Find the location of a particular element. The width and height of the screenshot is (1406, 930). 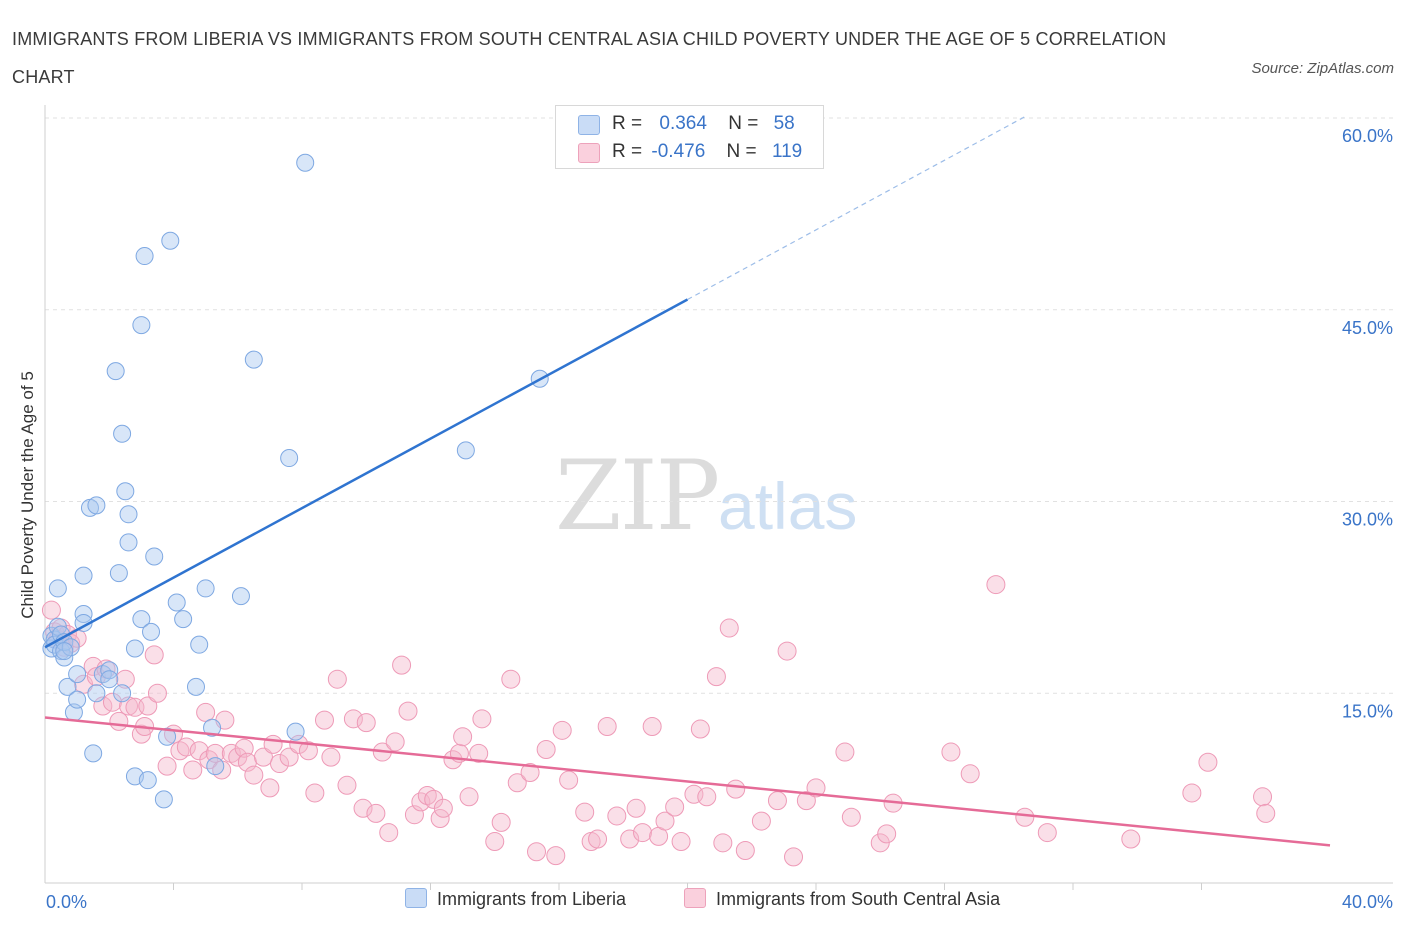

y-axis-label: Child Poverty Under the Age of 5 is located at coordinates (27, 495).